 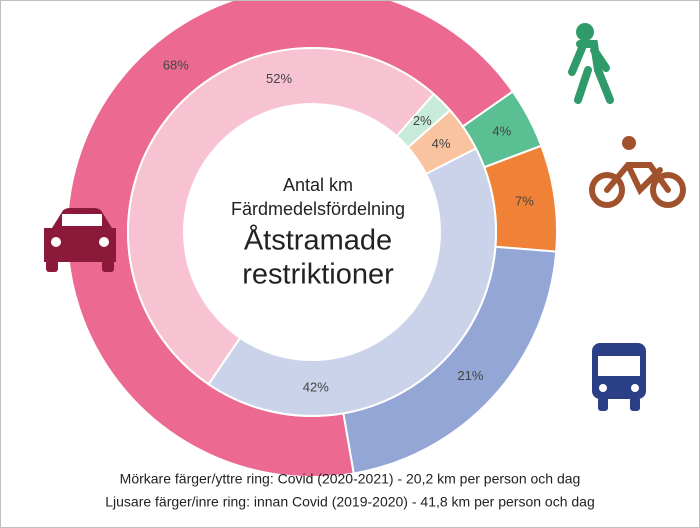 What do you see at coordinates (279, 78) in the screenshot?
I see `value-label: 52%` at bounding box center [279, 78].